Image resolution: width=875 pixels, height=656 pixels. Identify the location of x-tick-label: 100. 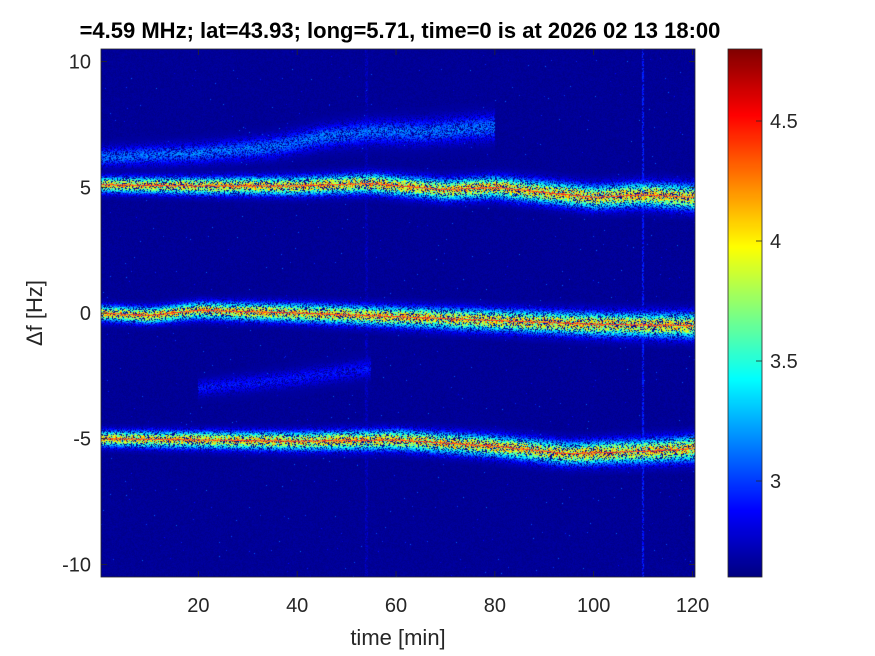
(593, 606).